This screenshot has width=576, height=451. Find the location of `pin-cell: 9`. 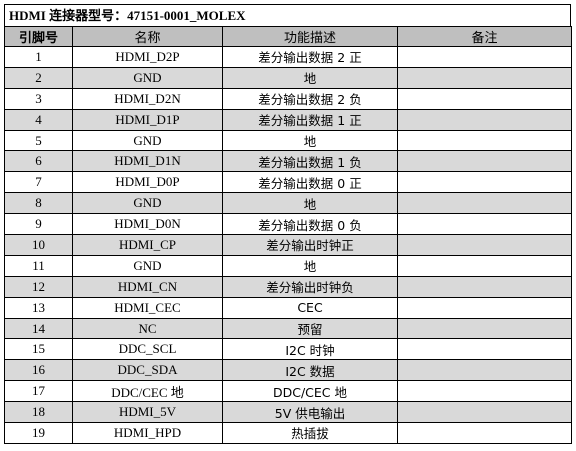

pin-cell: 9 is located at coordinates (38, 224).